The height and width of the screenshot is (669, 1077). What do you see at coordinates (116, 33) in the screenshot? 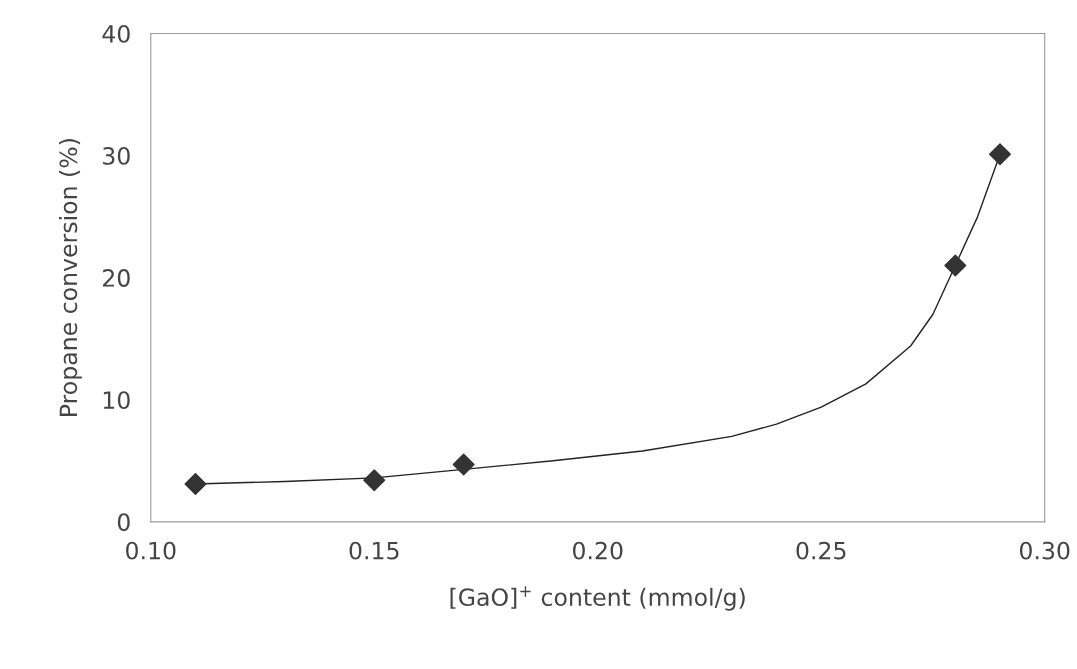
I see `y-tick-label: 40` at bounding box center [116, 33].